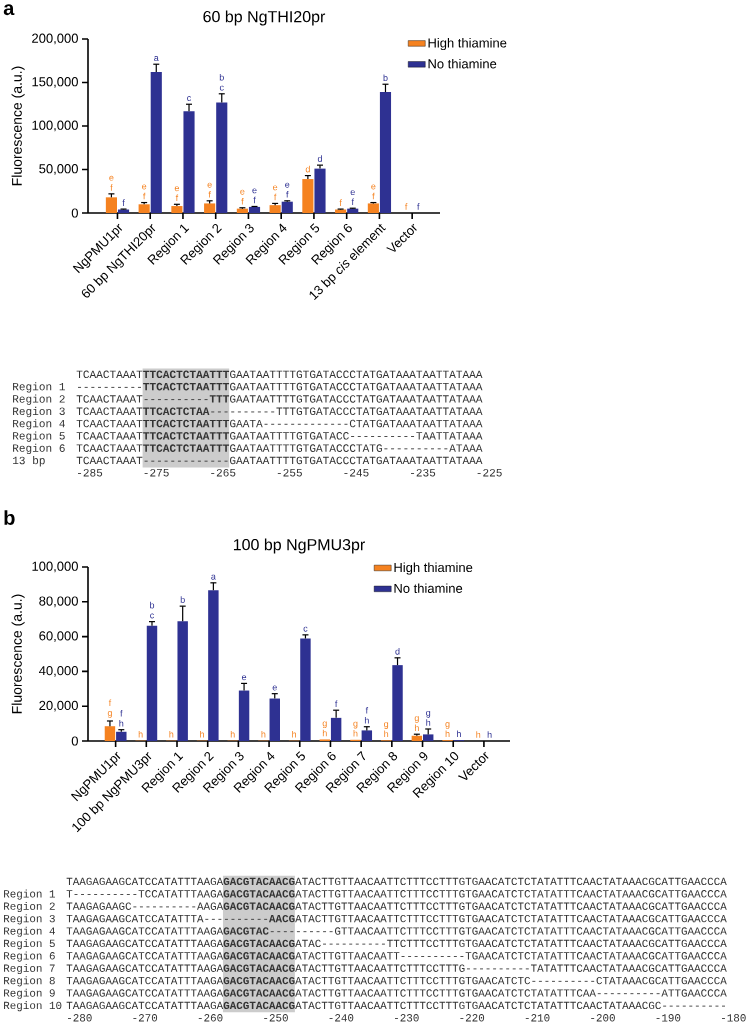 The width and height of the screenshot is (753, 1026). I want to click on text: Region 3, so click(39, 412).